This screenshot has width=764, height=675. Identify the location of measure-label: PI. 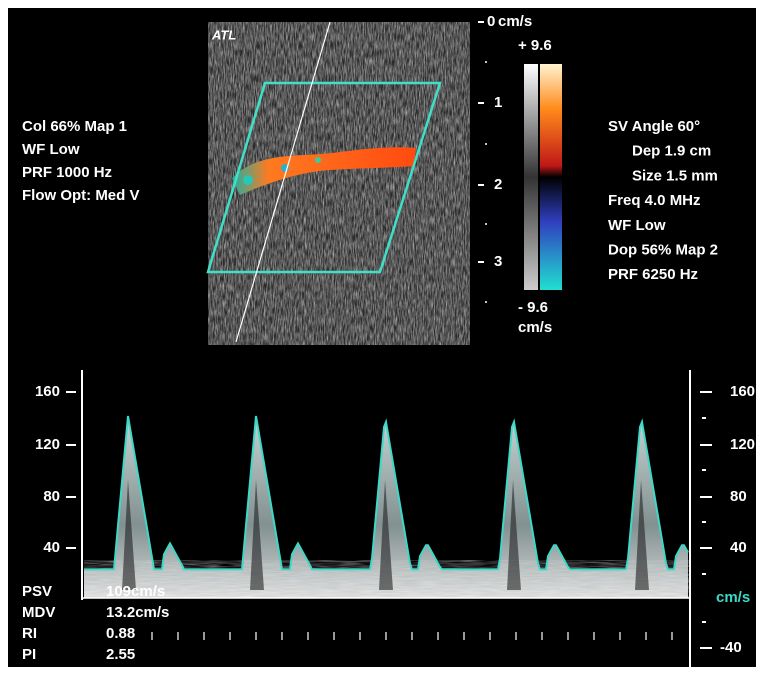
(29, 654).